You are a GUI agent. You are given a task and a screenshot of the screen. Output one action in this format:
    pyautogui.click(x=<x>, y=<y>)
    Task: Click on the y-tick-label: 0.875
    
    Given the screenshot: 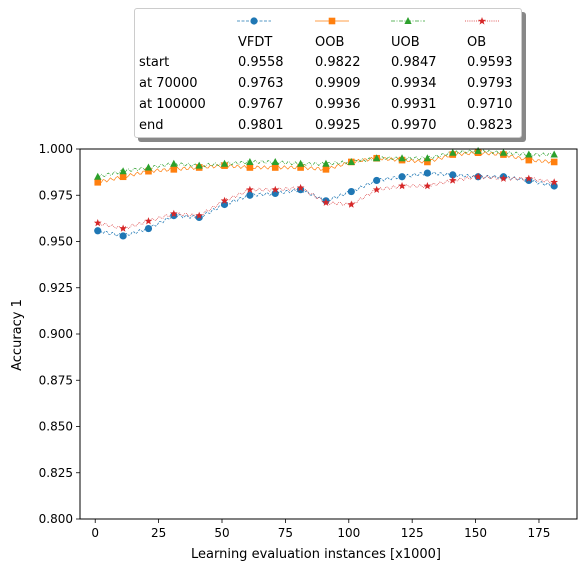 What is the action you would take?
    pyautogui.click(x=56, y=380)
    